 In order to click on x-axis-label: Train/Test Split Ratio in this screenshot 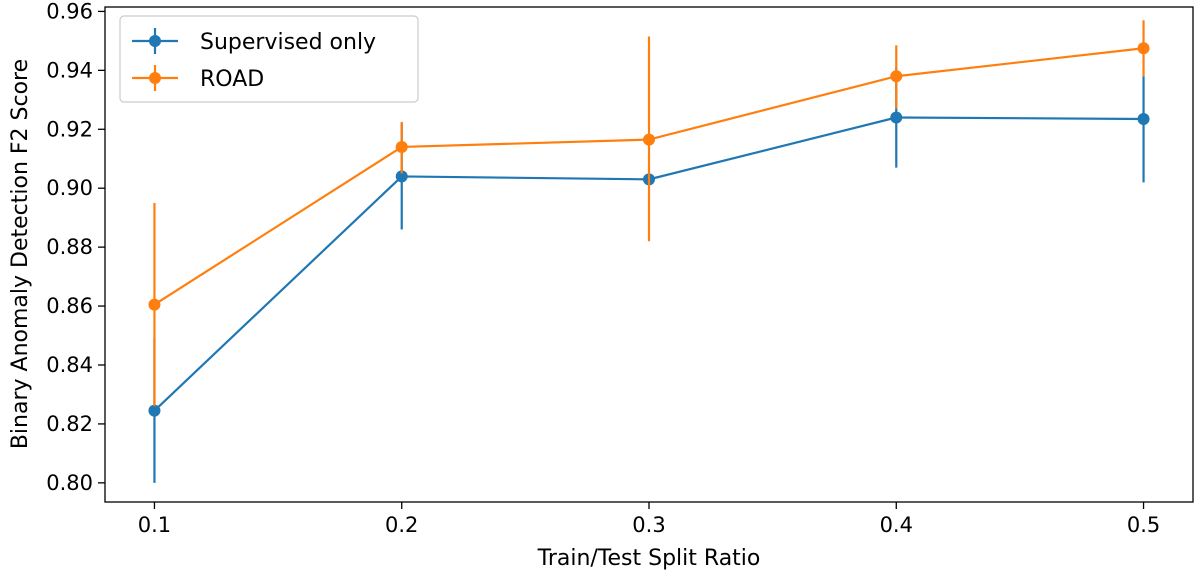, I will do `click(649, 558)`.